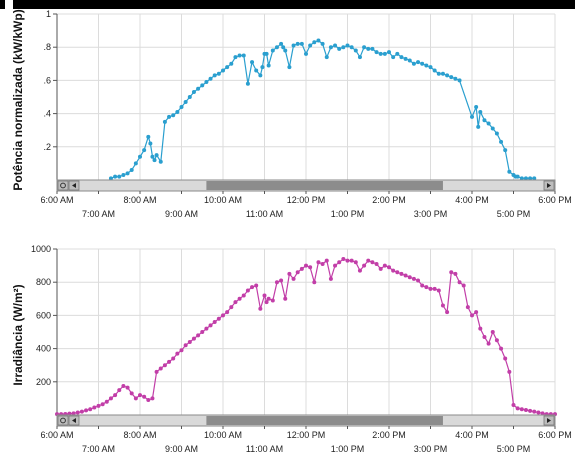 The height and width of the screenshot is (470, 575). I want to click on y-axis-ticks: 1000 800 600 400 200, so click(44, 315).